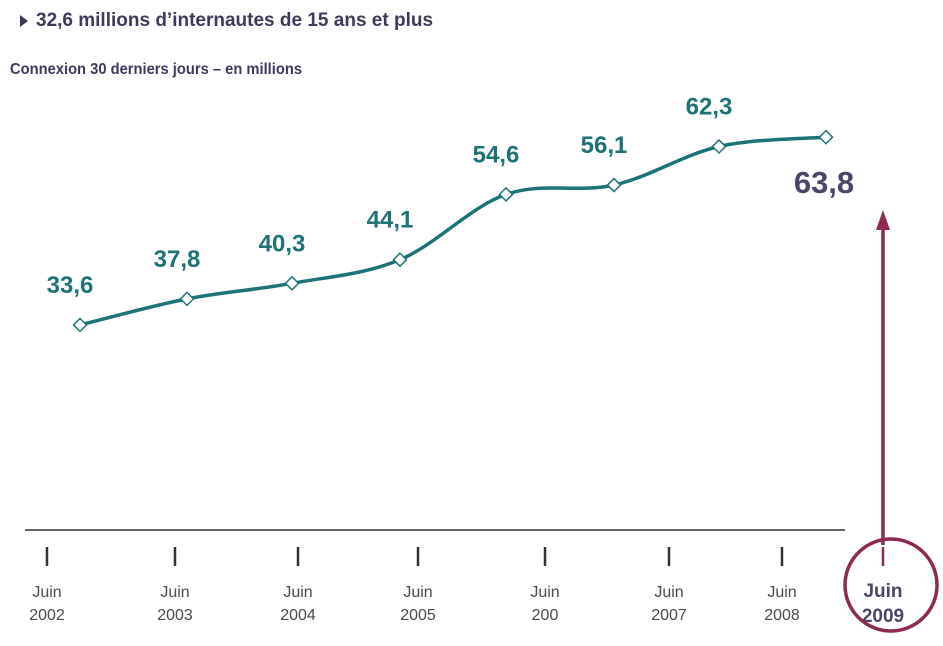 The height and width of the screenshot is (646, 943). What do you see at coordinates (782, 615) in the screenshot?
I see `x-tick-label-year: 2008` at bounding box center [782, 615].